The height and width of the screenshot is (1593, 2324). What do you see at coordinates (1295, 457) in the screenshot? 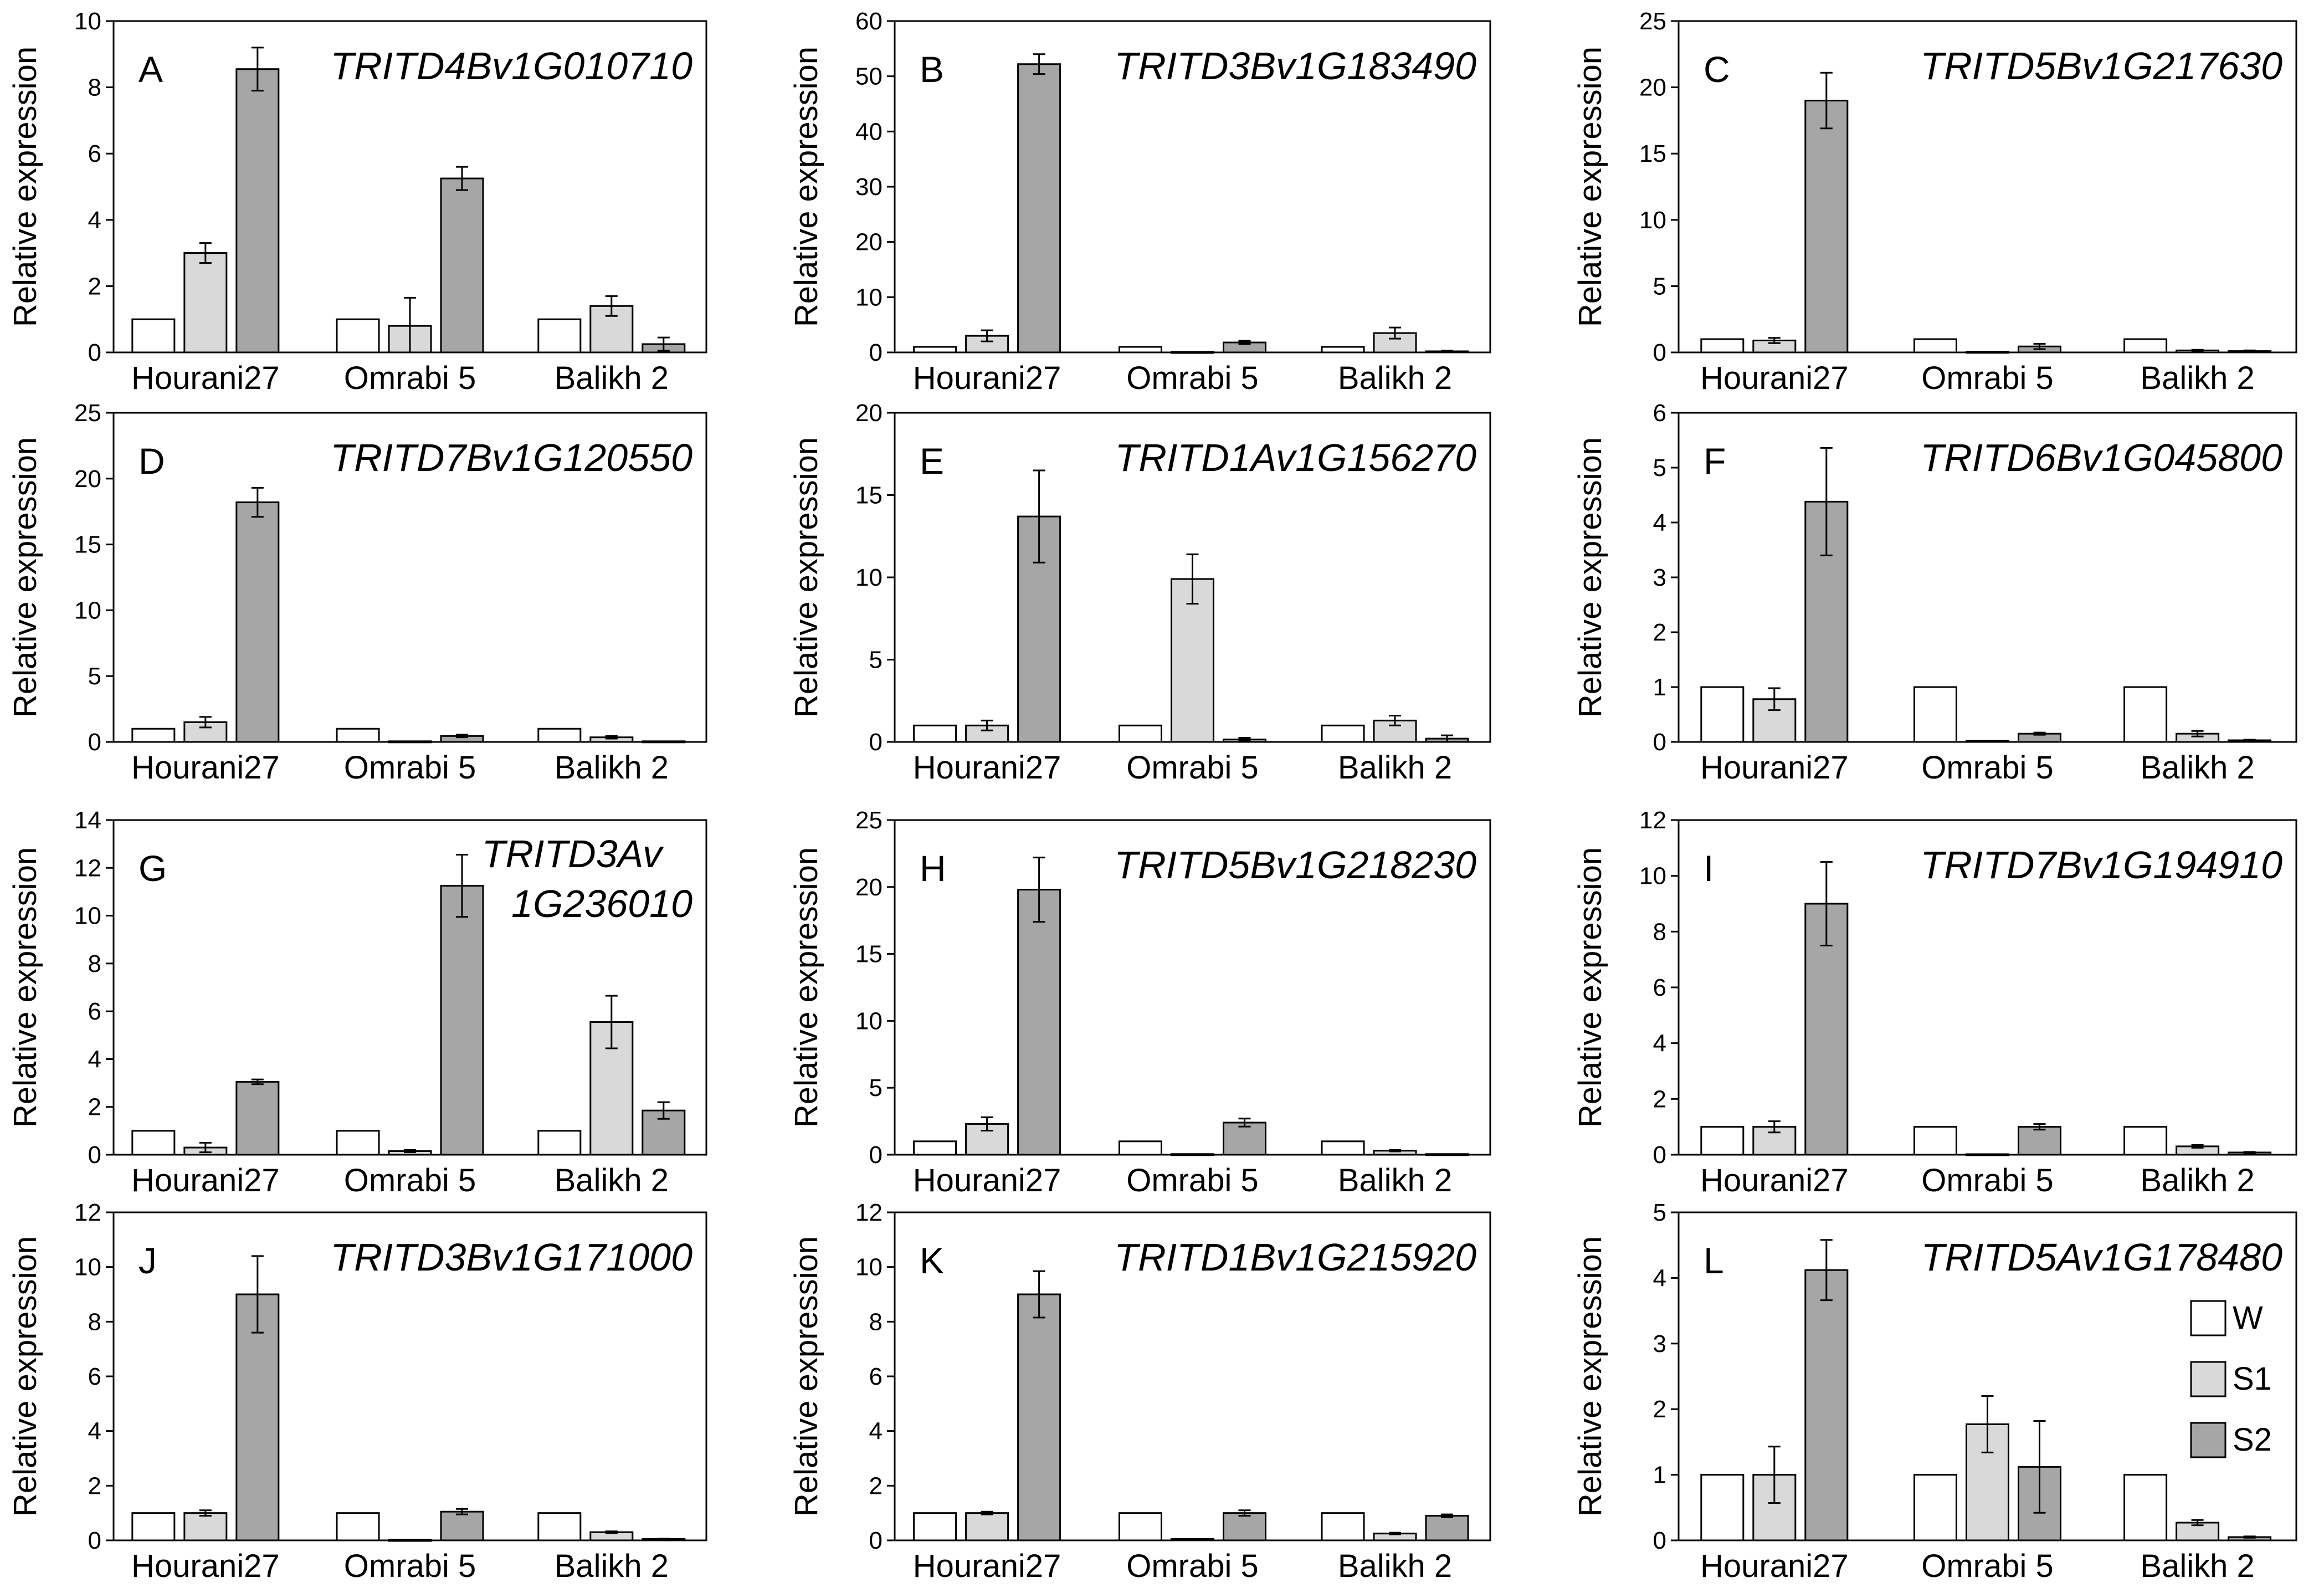
I see `gene-title: TRITD1Av1G156270` at bounding box center [1295, 457].